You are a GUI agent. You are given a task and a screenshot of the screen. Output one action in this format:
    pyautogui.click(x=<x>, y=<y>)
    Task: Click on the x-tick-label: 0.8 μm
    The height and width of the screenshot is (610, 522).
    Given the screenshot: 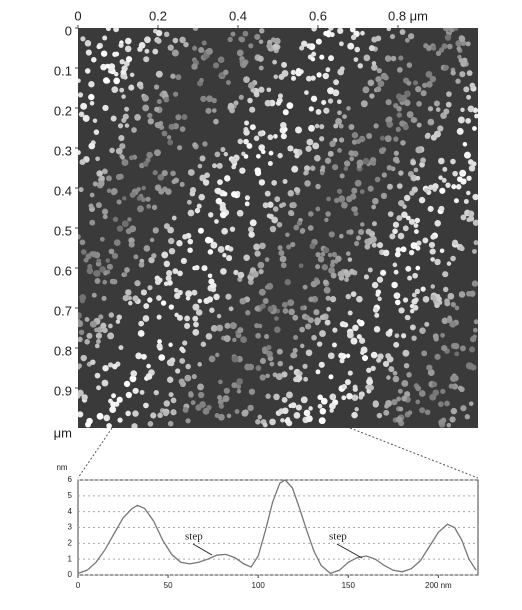 What is the action you would take?
    pyautogui.click(x=408, y=15)
    